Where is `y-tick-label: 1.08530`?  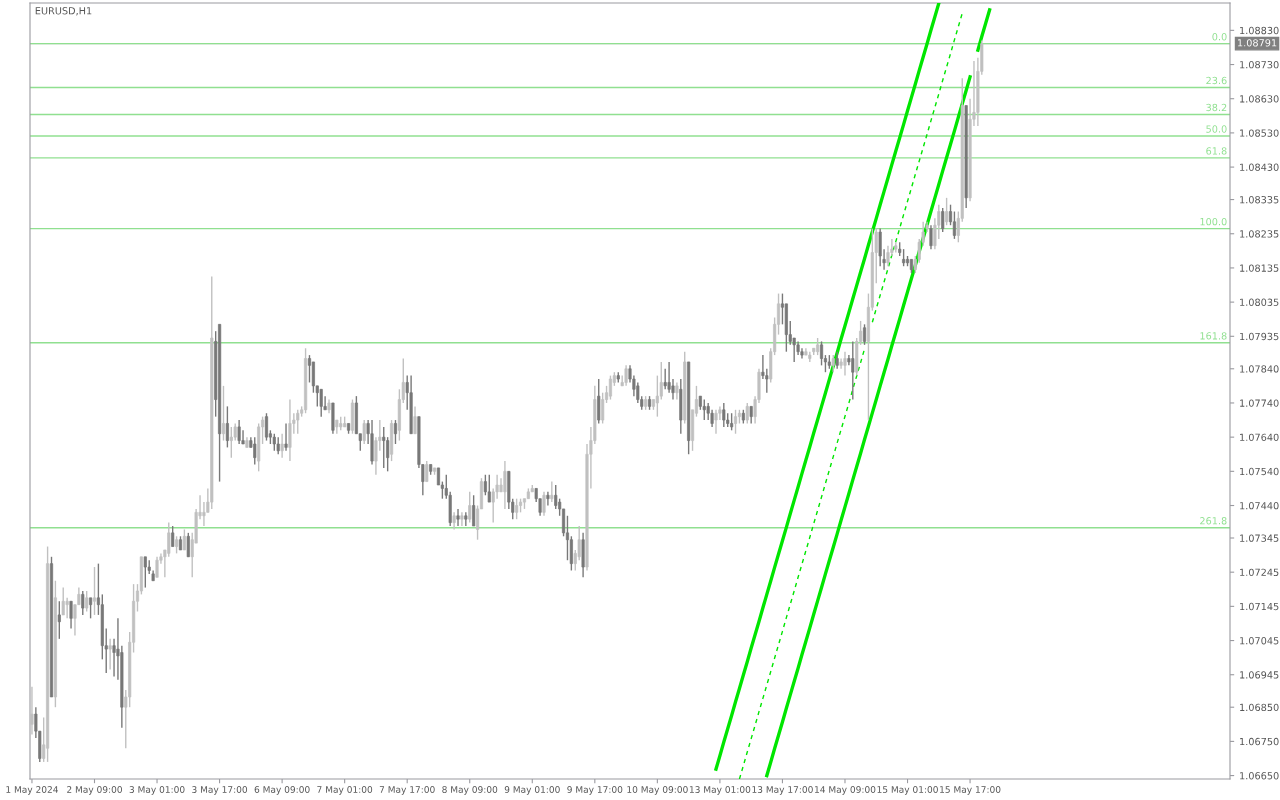
y-tick-label: 1.08530 is located at coordinates (1259, 133).